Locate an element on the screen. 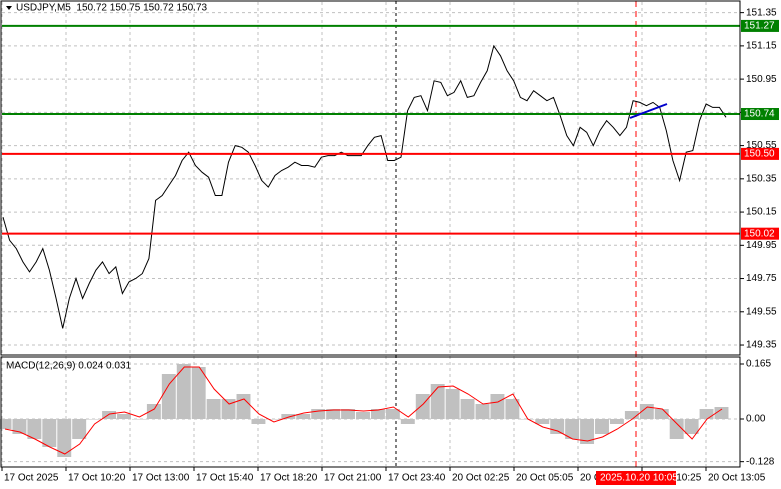 The image size is (781, 489). y-tick-label: 151.35 is located at coordinates (761, 12).